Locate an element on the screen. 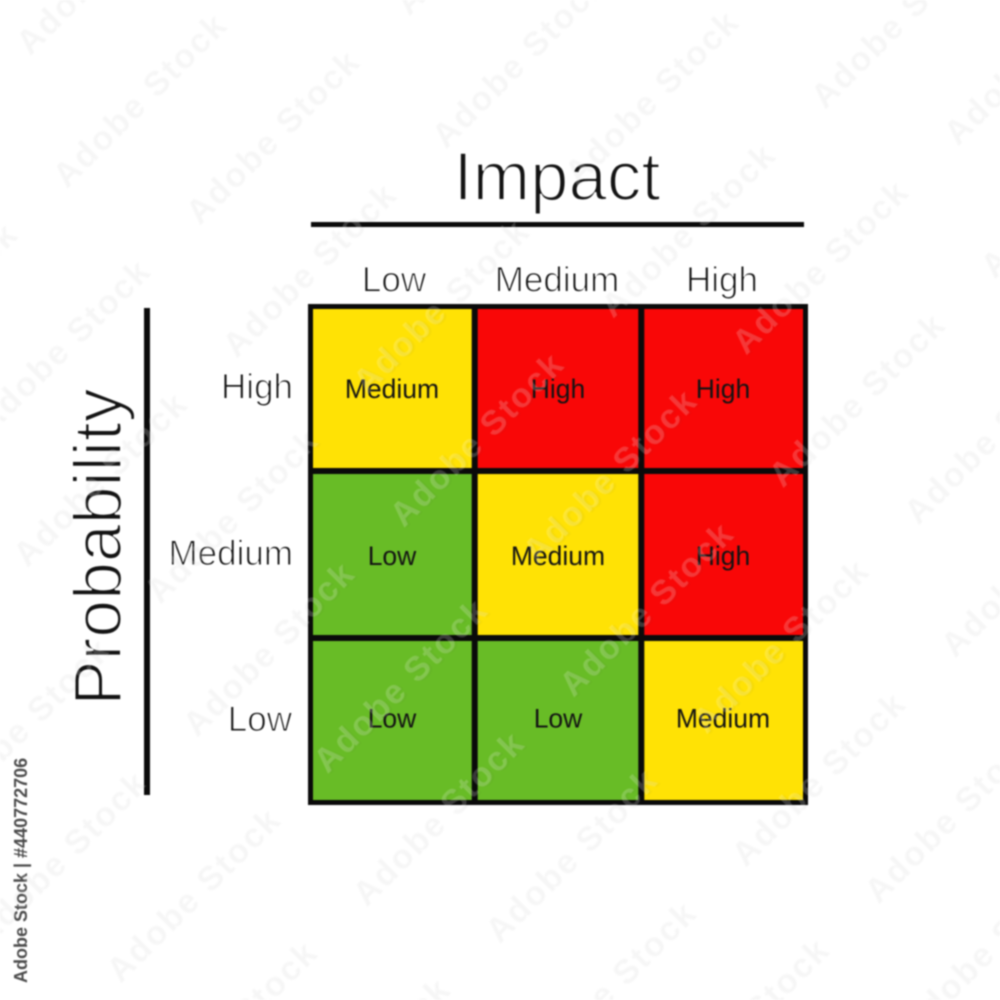 The width and height of the screenshot is (1000, 1000). svg-text: Impact is located at coordinates (556, 176).